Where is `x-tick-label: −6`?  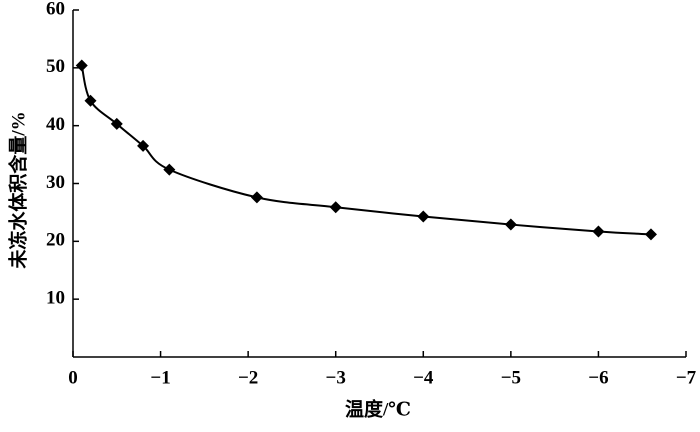
x-tick-label: −6 is located at coordinates (598, 377).